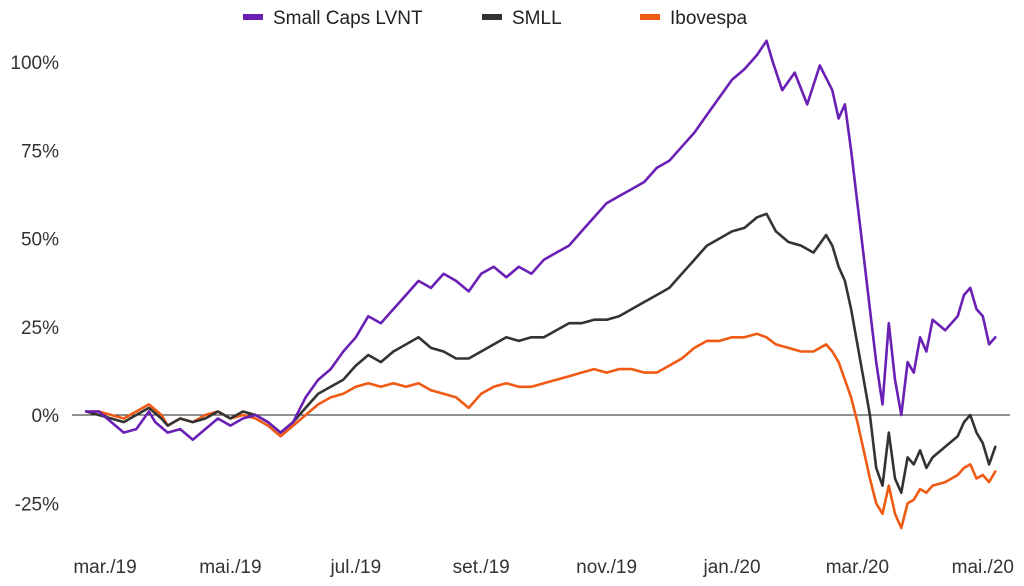 The height and width of the screenshot is (586, 1024). What do you see at coordinates (230, 567) in the screenshot?
I see `x-tick-label: mai./19` at bounding box center [230, 567].